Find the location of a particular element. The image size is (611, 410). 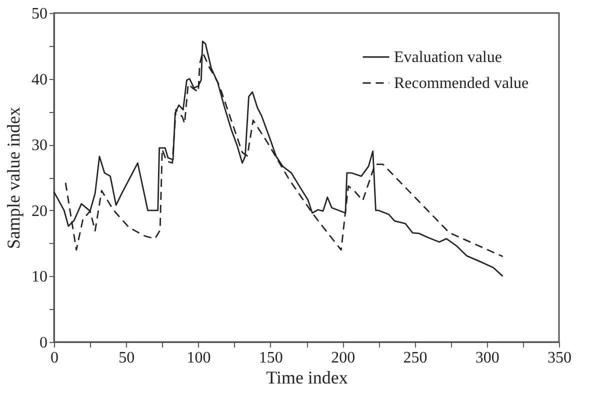

y-tick-label: 10 is located at coordinates (40, 277).